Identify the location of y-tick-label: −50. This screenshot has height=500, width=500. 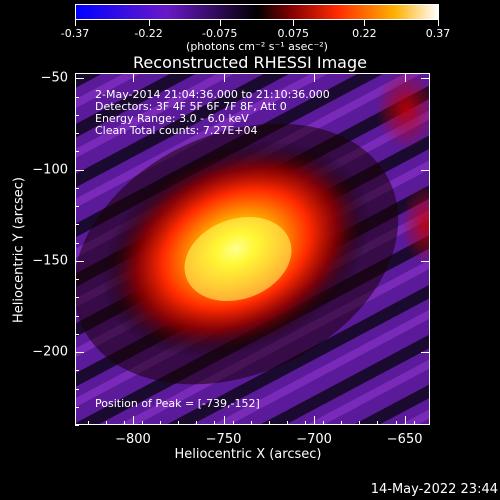
(54, 78).